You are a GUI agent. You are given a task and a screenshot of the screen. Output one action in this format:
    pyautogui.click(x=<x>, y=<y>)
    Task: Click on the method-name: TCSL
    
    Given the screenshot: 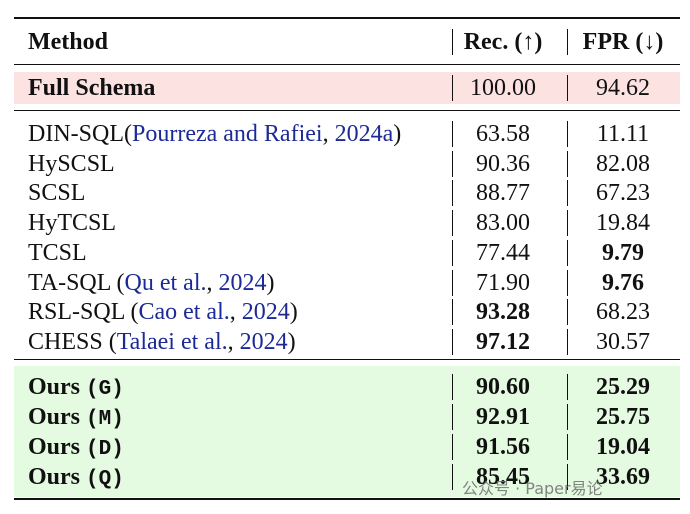 What is the action you would take?
    pyautogui.click(x=57, y=252)
    